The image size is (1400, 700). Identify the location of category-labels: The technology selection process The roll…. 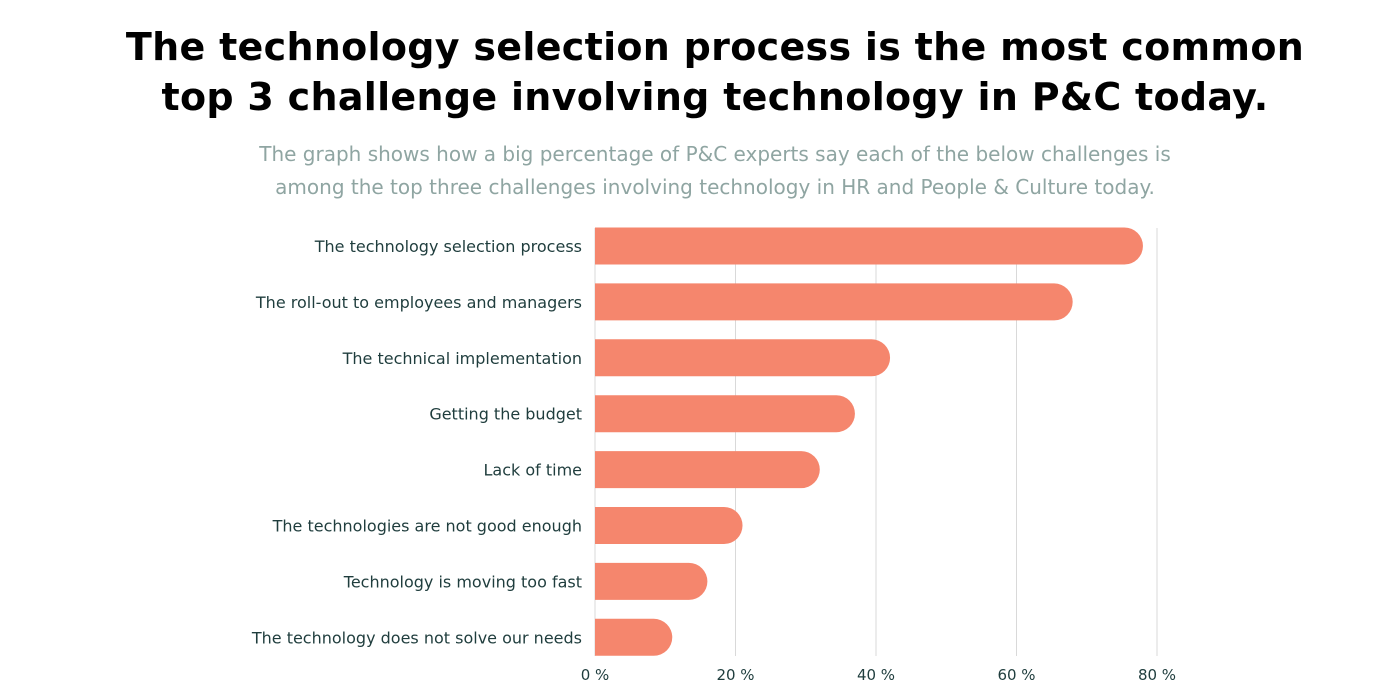
(416, 442).